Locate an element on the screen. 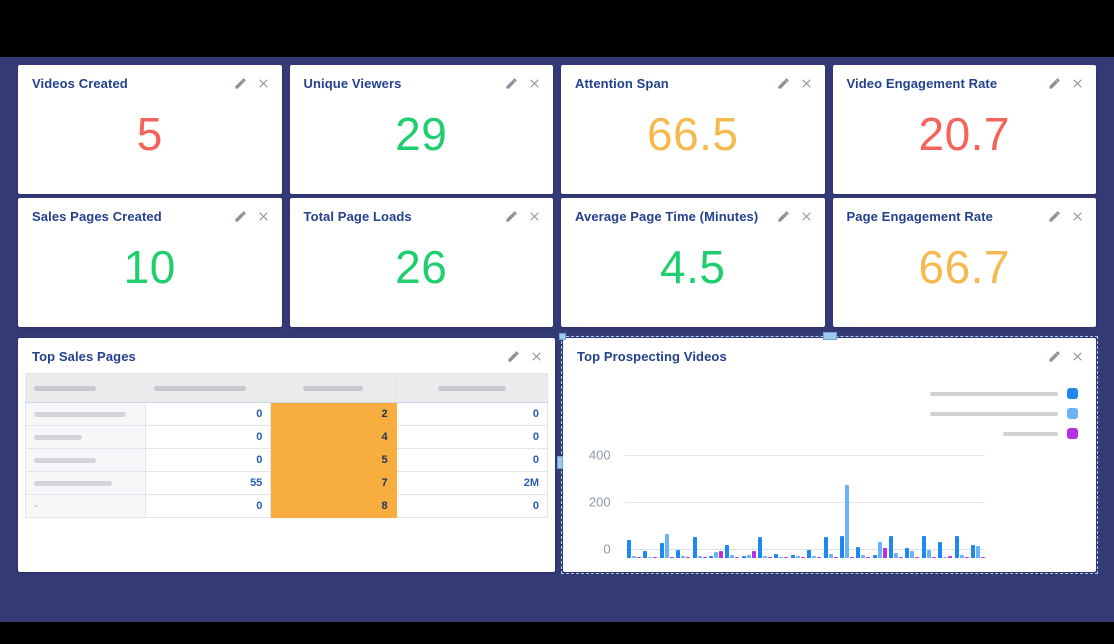 Image resolution: width=1114 pixels, height=644 pixels. table-row: 0 5 0 is located at coordinates (286, 460).